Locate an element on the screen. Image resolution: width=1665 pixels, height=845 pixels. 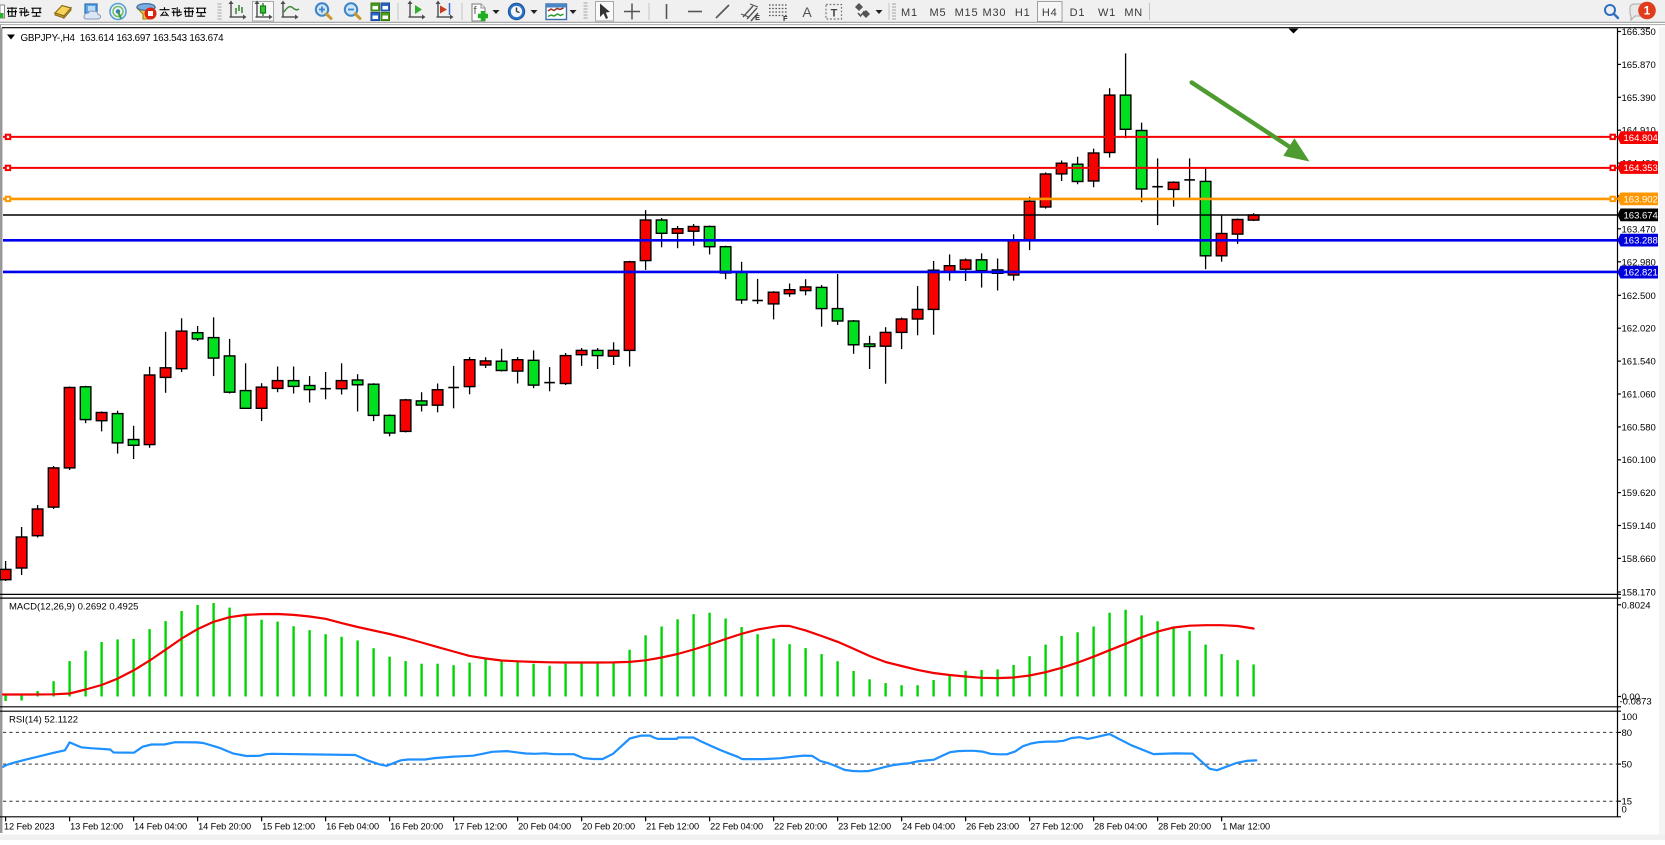
svg-text: 165.870 is located at coordinates (1639, 65).